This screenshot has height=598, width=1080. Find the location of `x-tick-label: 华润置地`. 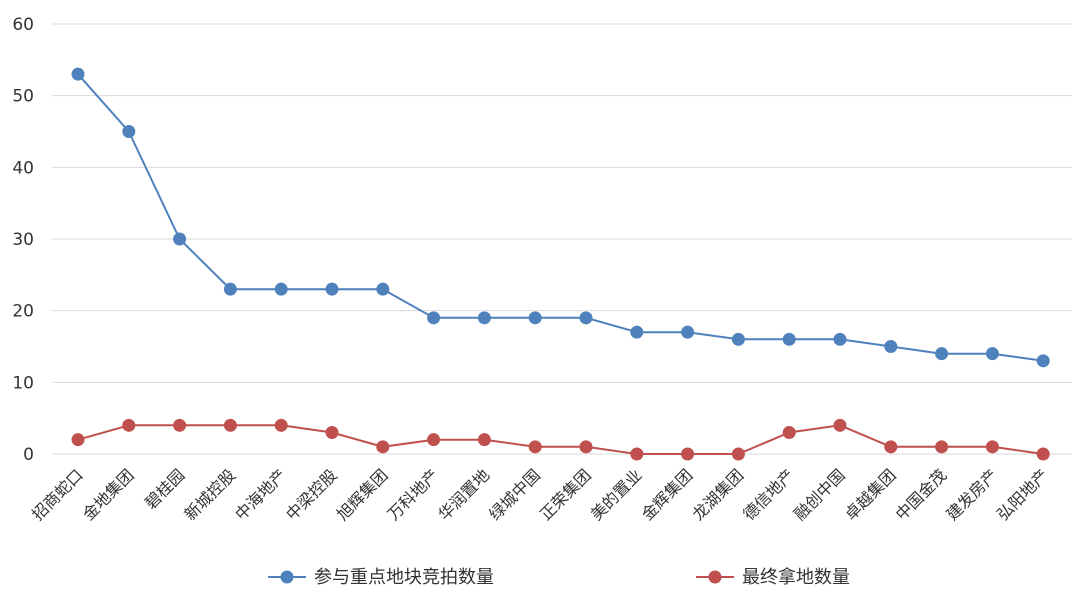

x-tick-label: 华润置地 is located at coordinates (464, 494).